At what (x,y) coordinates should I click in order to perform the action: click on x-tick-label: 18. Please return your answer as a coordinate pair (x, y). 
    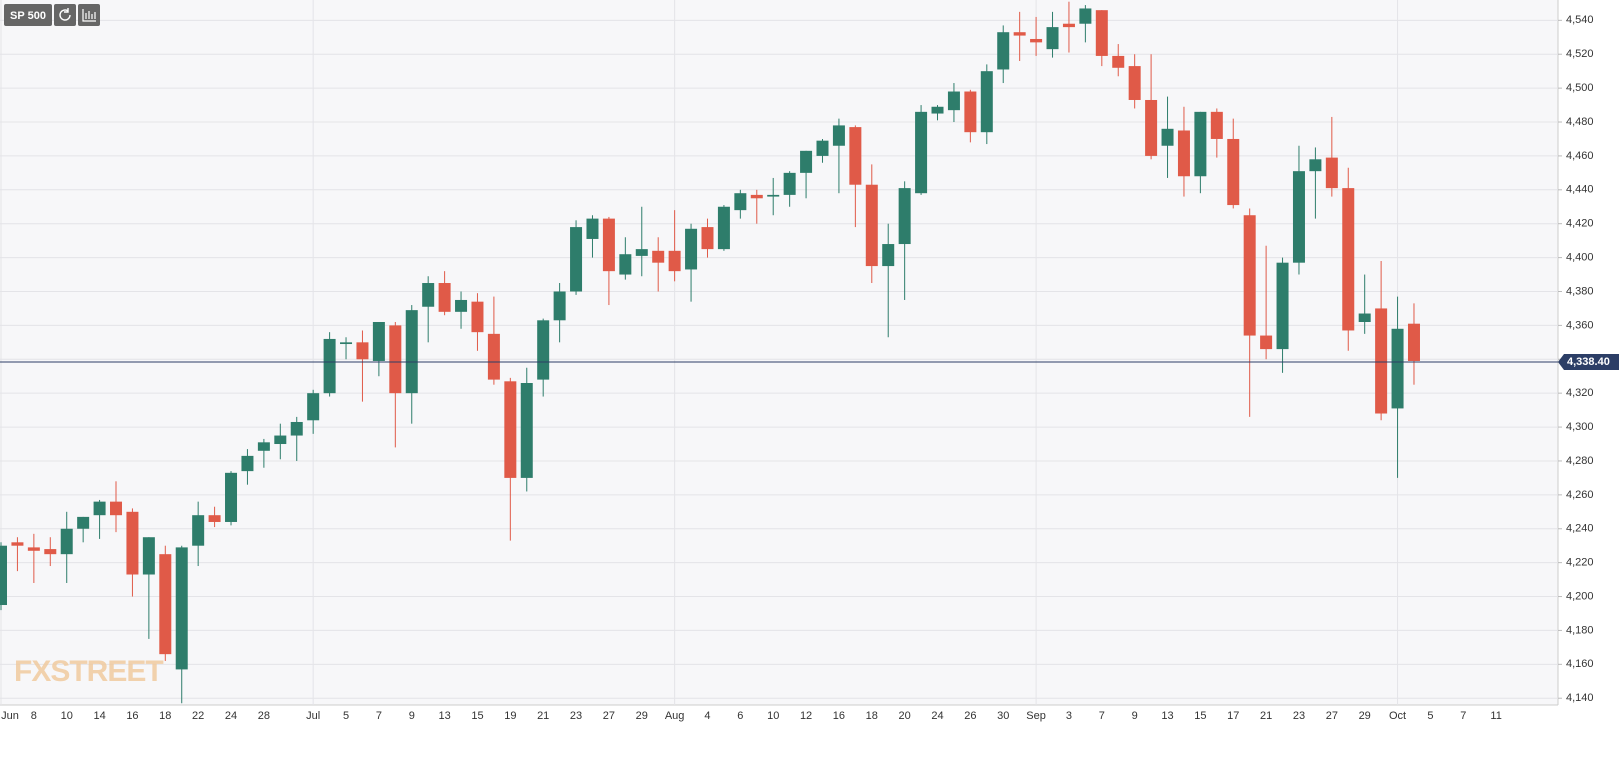
    Looking at the image, I should click on (165, 716).